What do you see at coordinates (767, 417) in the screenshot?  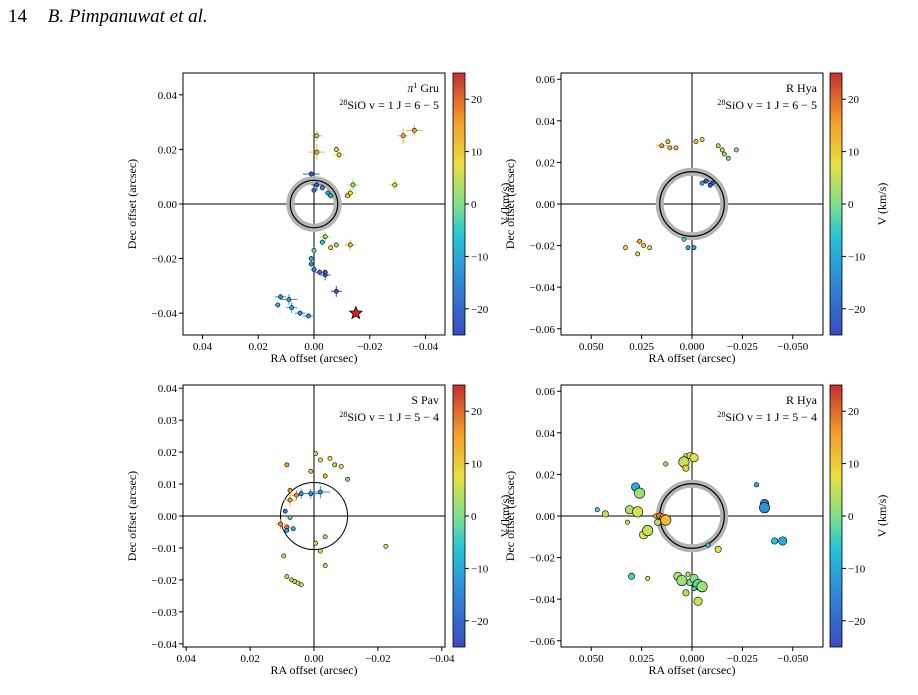 I see `panel-transition: 28SiO v = 1 J = 5 − 4` at bounding box center [767, 417].